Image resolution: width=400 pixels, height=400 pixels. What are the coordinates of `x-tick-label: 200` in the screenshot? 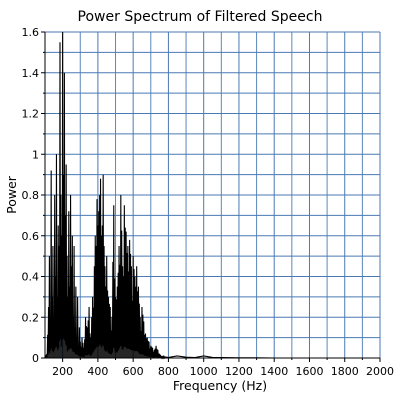 It's located at (62, 371).